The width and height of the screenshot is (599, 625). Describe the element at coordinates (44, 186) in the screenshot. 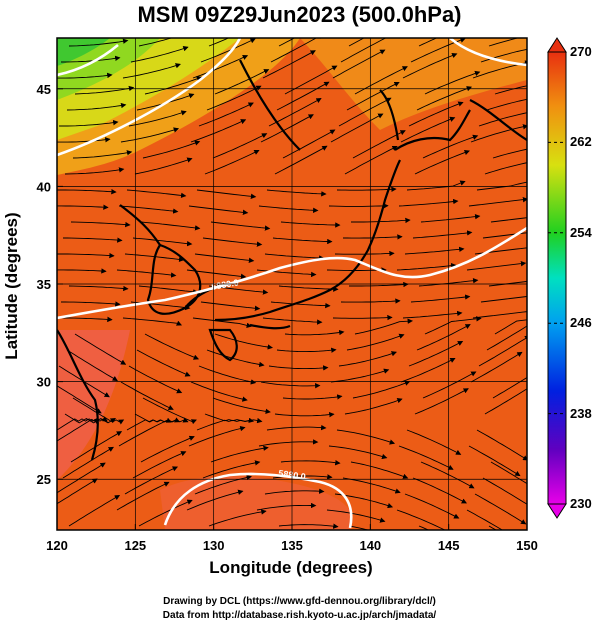

I see `y-tick-label: 40` at that location.